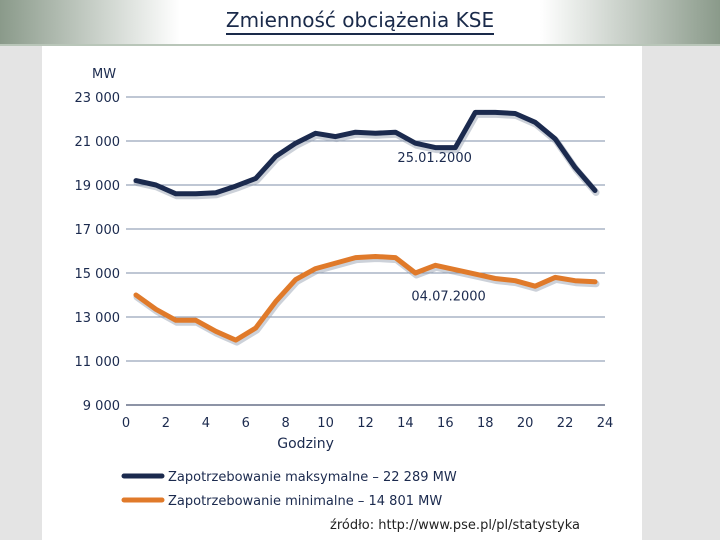 Image resolution: width=720 pixels, height=540 pixels. I want to click on y-tick-label: 19 000, so click(98, 186).